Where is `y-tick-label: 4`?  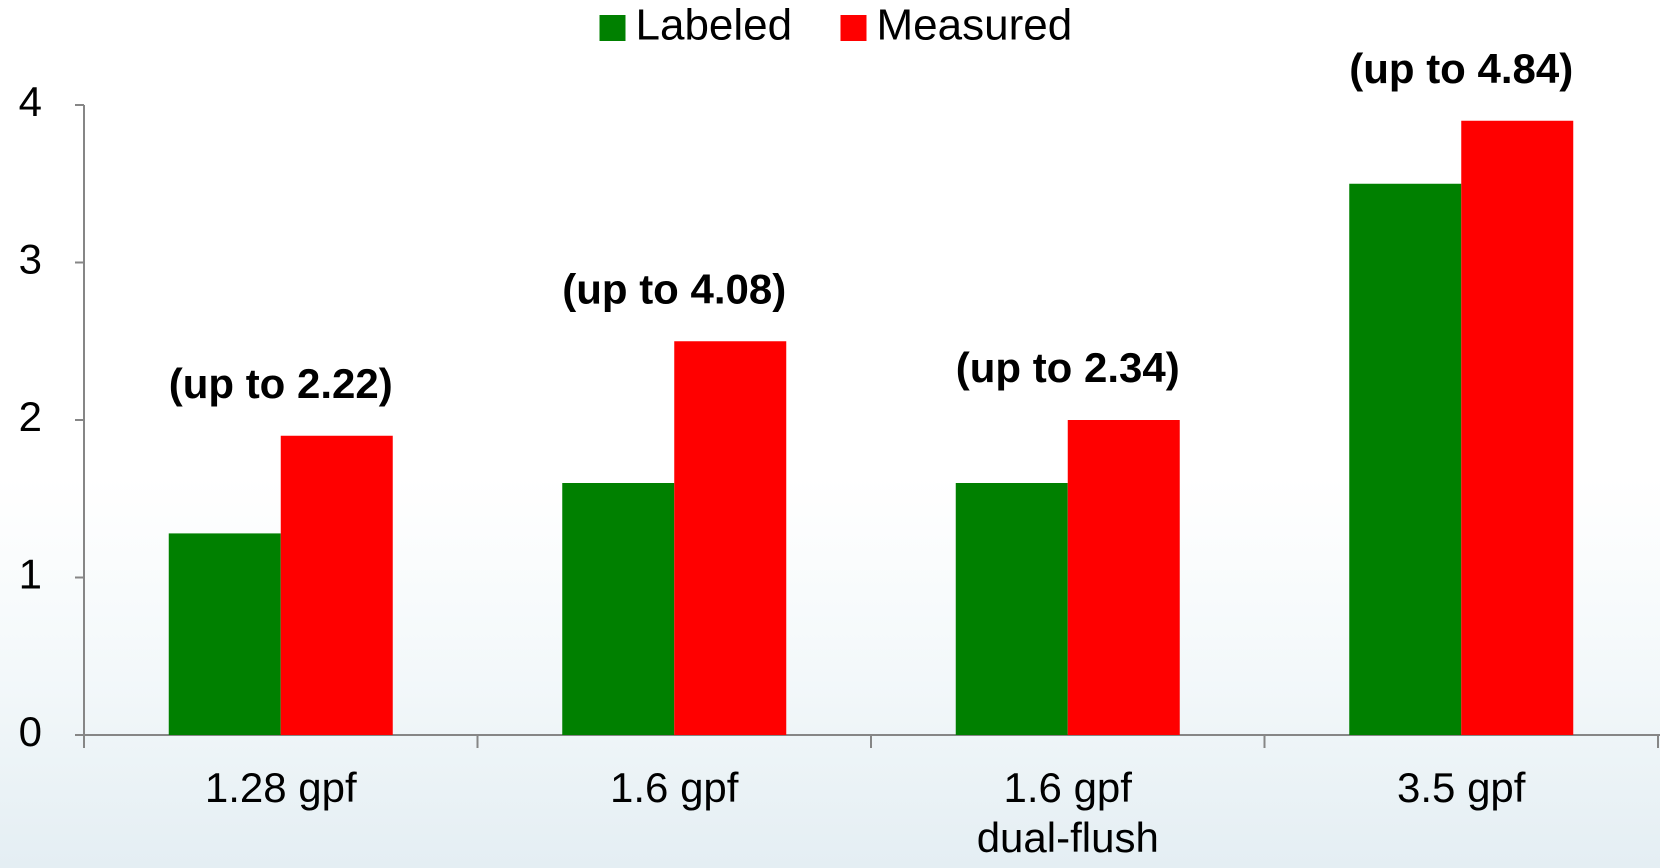 y-tick-label: 4 is located at coordinates (30, 101).